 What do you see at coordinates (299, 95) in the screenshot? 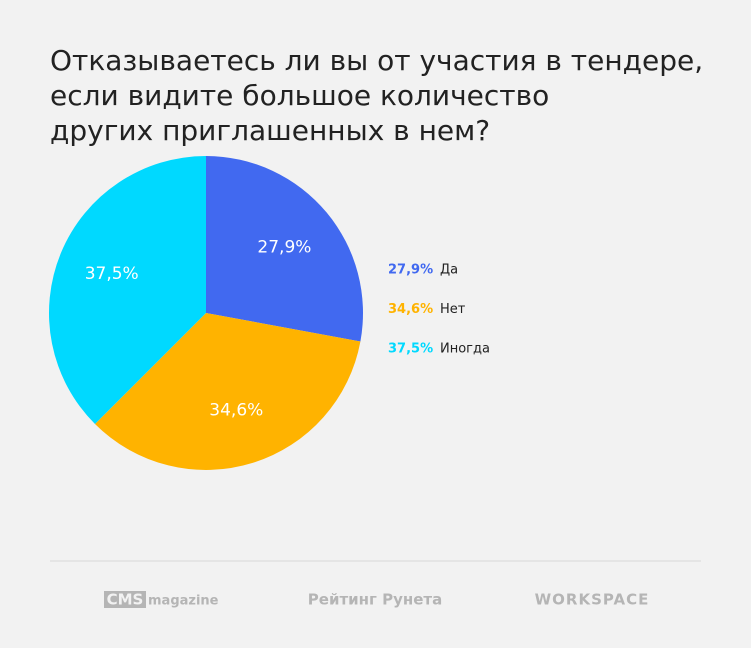
I see `chart-title: если видите большое количество` at bounding box center [299, 95].